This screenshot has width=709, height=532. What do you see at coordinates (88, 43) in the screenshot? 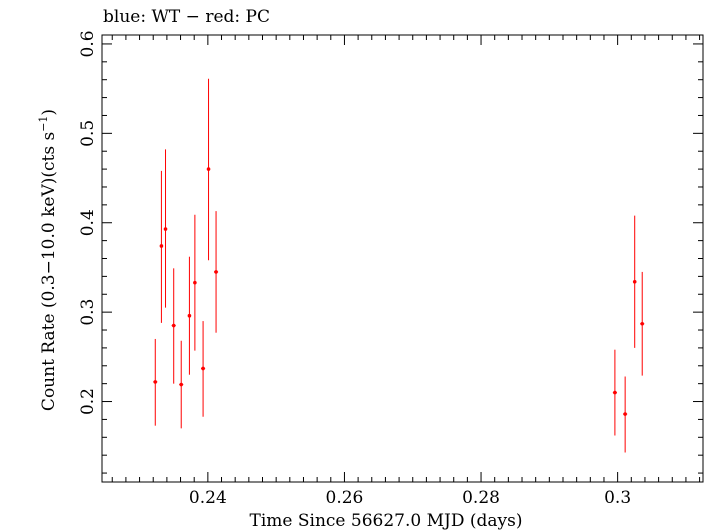
I see `y-tick-label: 0.6` at bounding box center [88, 43].